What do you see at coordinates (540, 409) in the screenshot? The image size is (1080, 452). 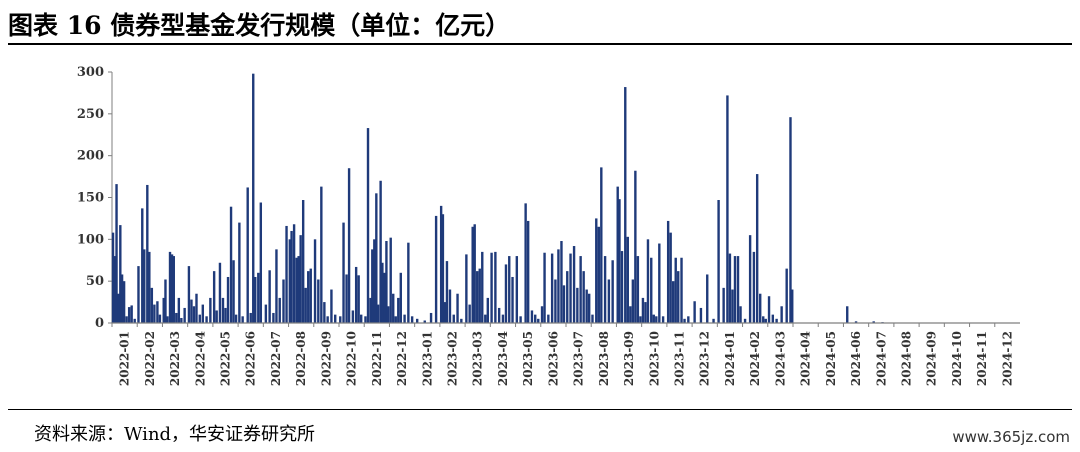 I see `source-rule` at bounding box center [540, 409].